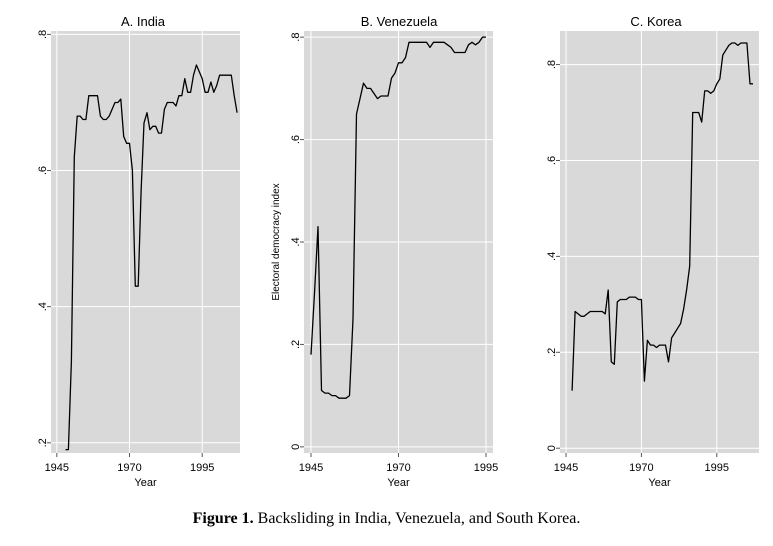 The width and height of the screenshot is (773, 546). I want to click on venezuela-xtick-label-2: 1995, so click(486, 468).